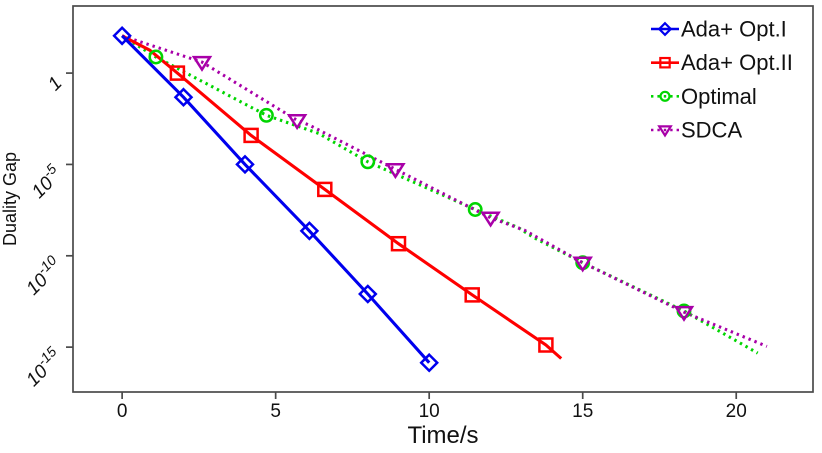 The height and width of the screenshot is (453, 822). Describe the element at coordinates (429, 411) in the screenshot. I see `x-tick-label: 10` at that location.